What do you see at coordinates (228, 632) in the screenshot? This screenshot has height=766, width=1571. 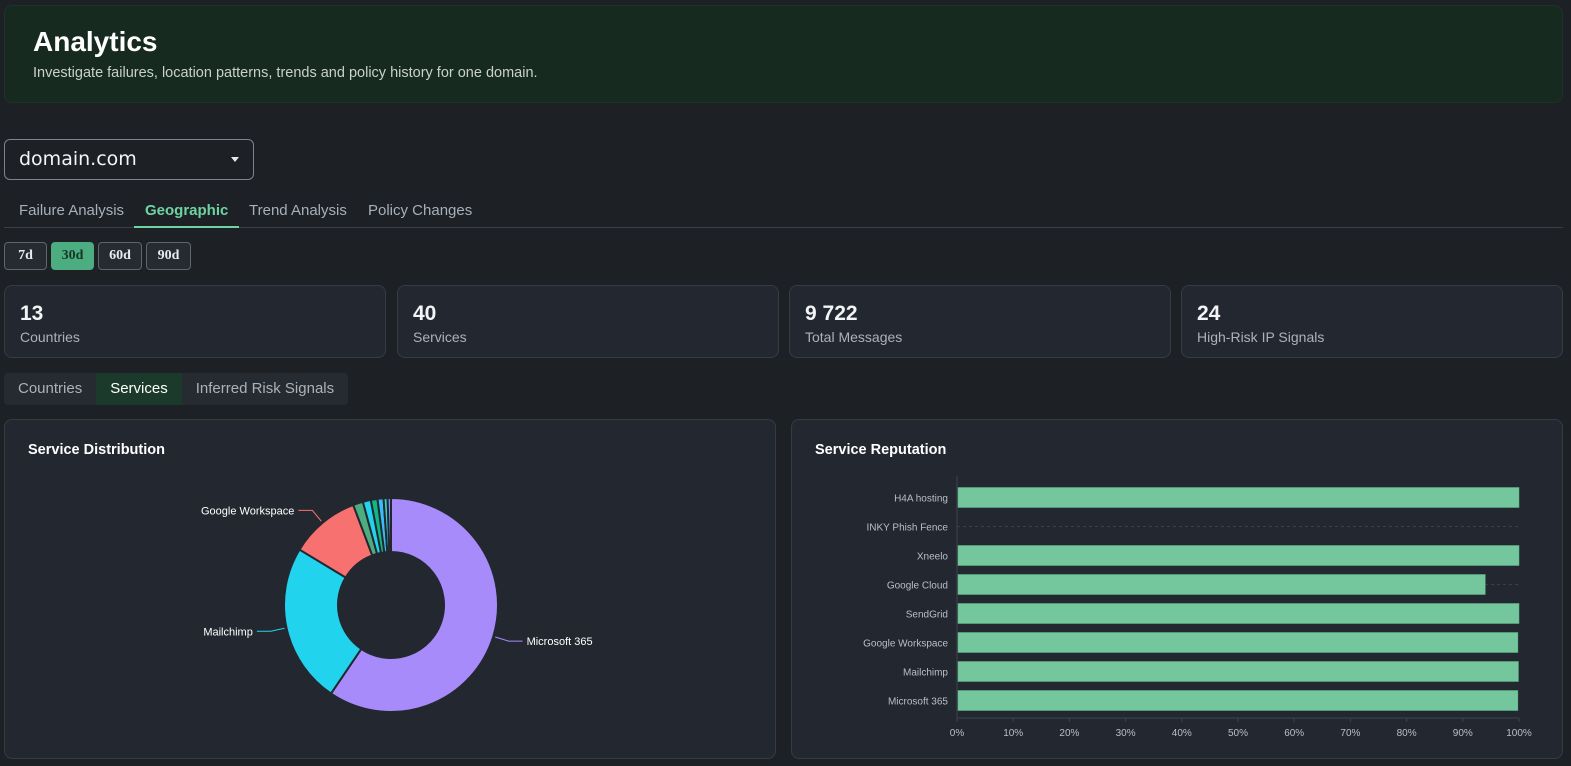 I see `slice-label: Mailchimp` at bounding box center [228, 632].